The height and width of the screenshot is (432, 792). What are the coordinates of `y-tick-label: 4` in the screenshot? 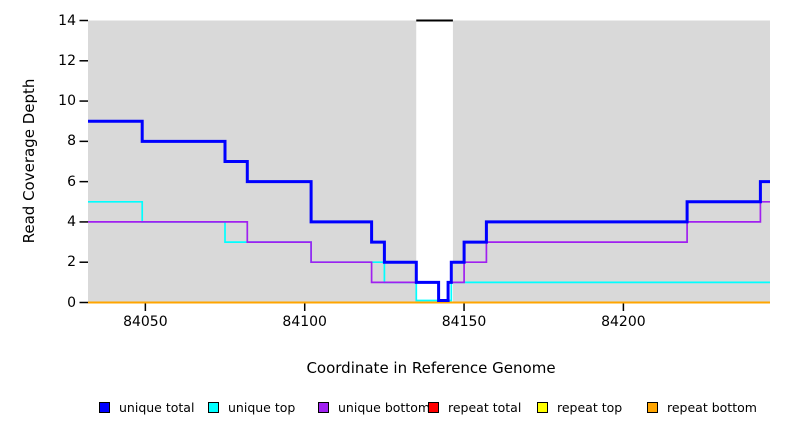 It's located at (71, 221).